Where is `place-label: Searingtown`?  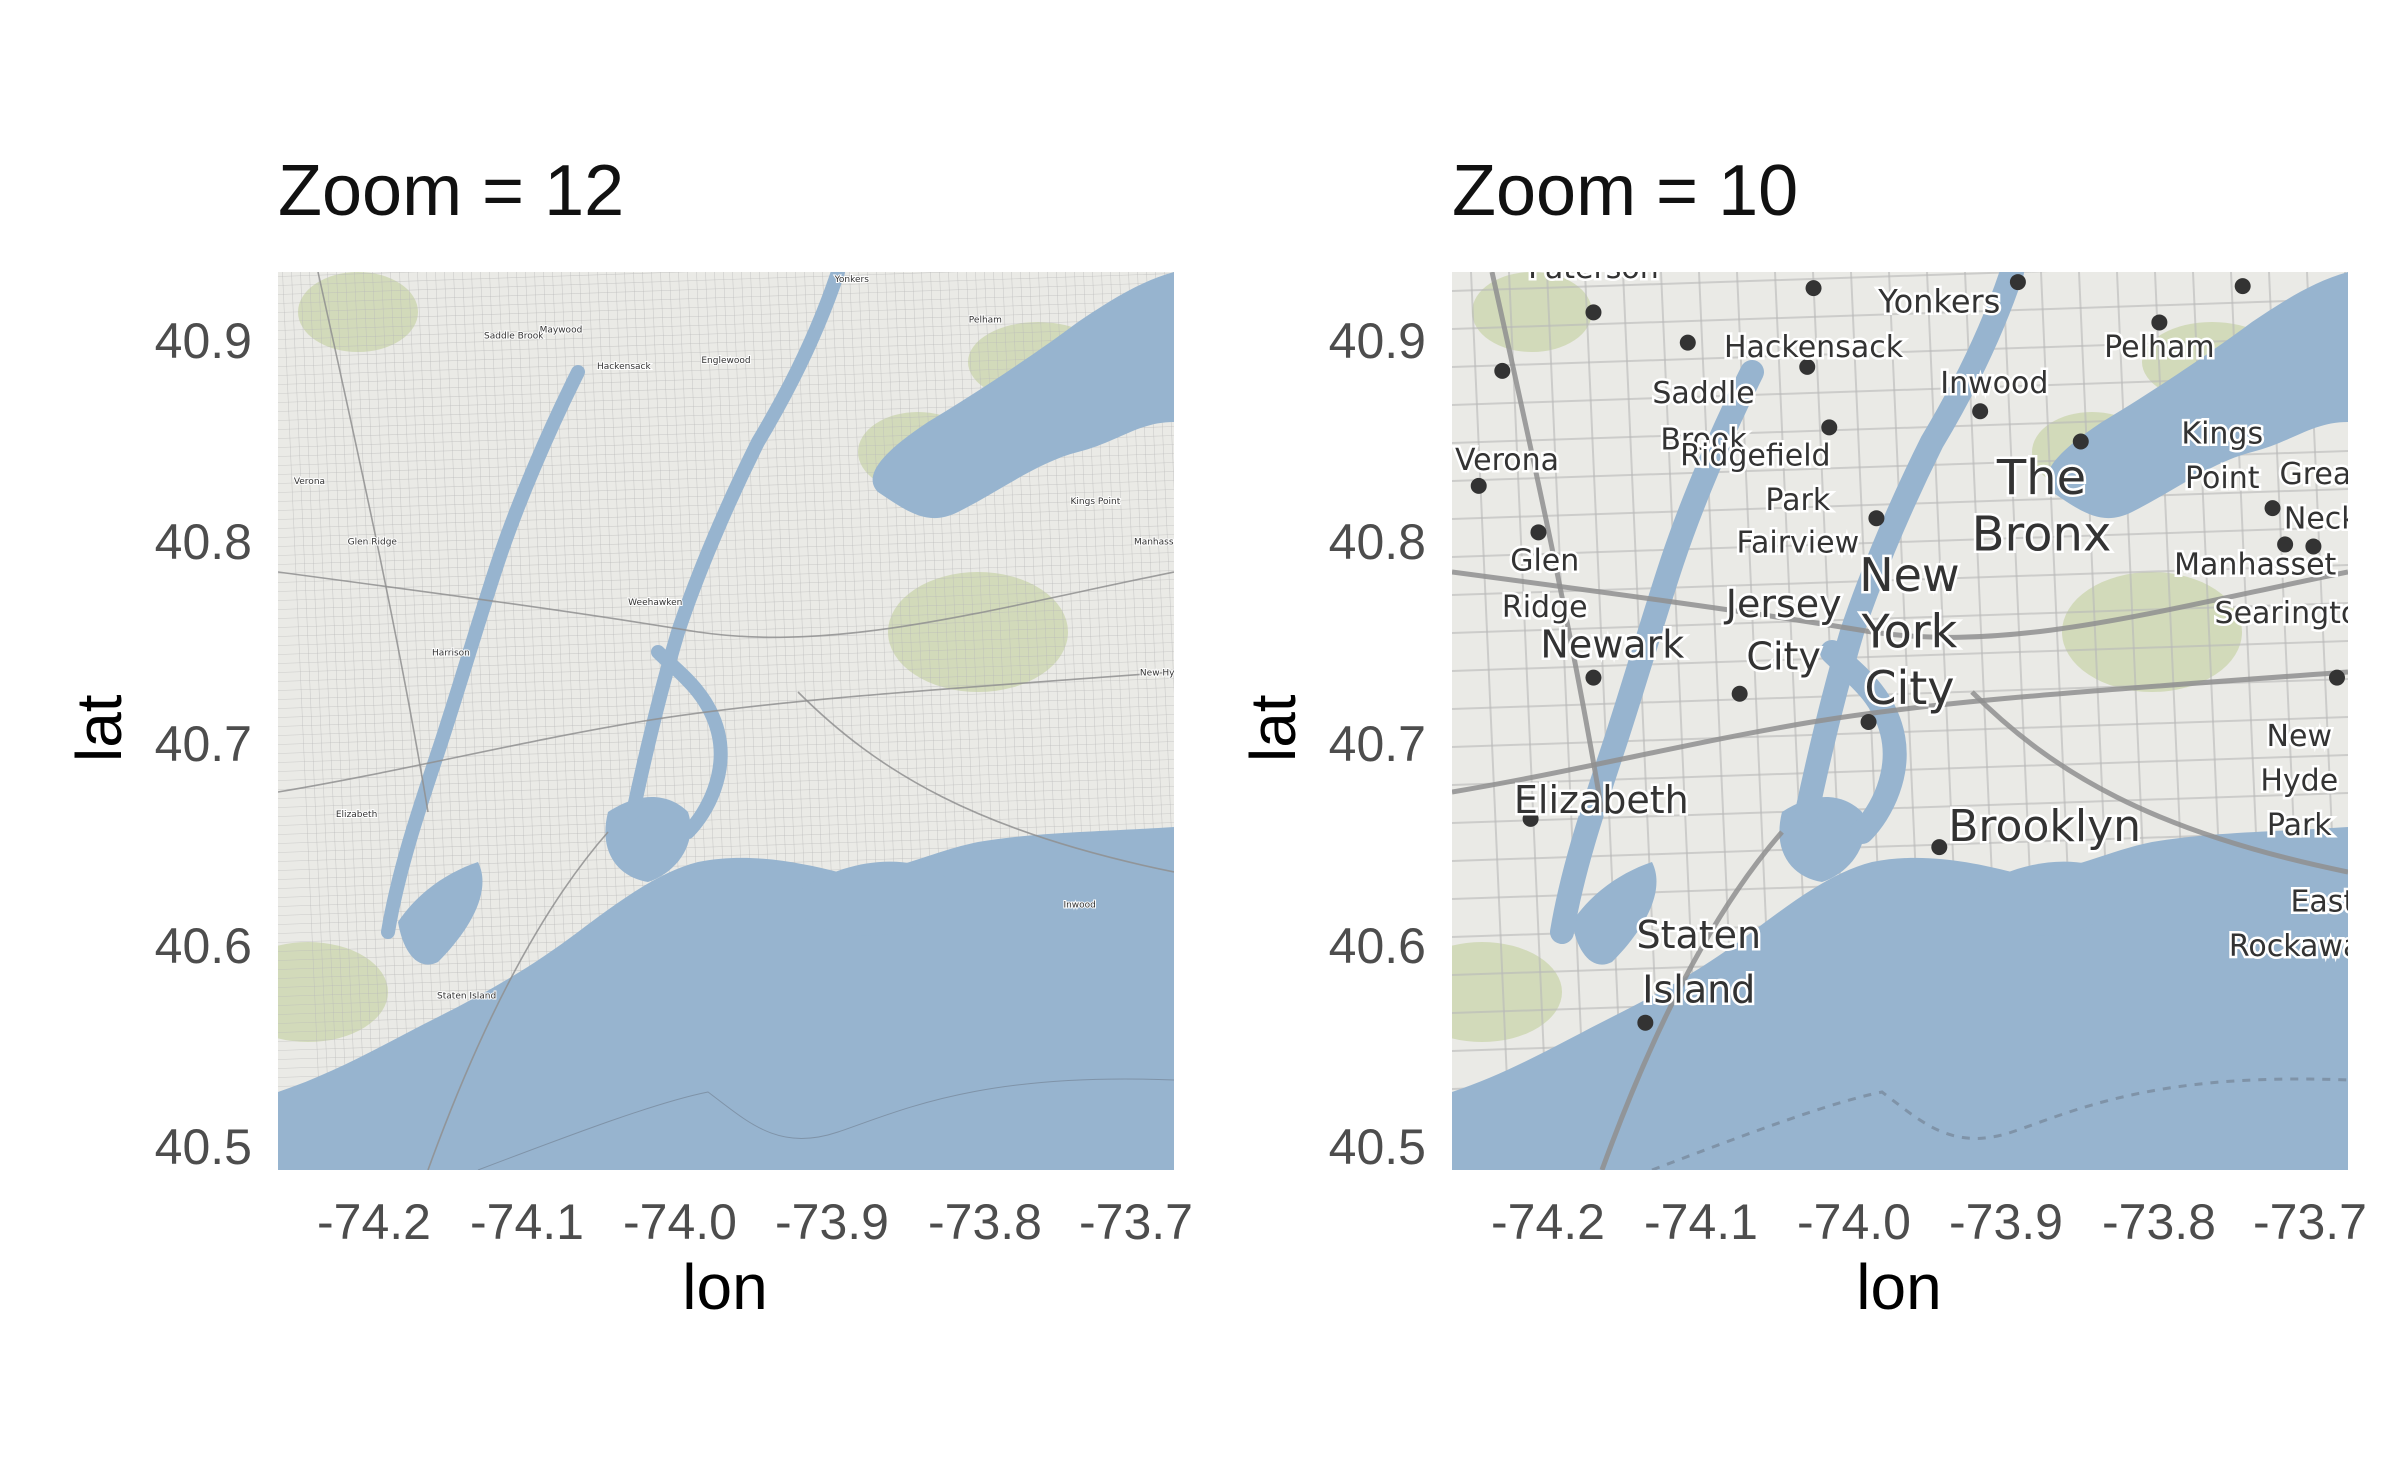 place-label: Searingtown is located at coordinates (2281, 613).